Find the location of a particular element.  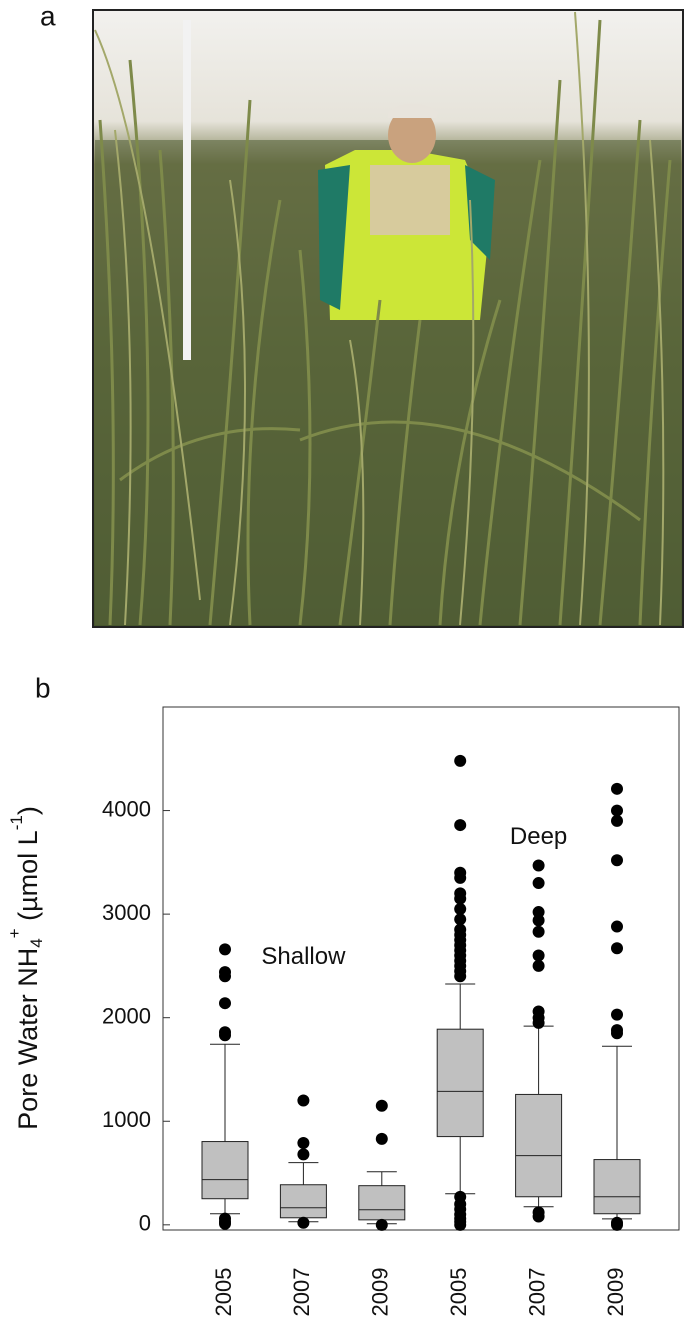

group-label: Deep is located at coordinates (538, 836).